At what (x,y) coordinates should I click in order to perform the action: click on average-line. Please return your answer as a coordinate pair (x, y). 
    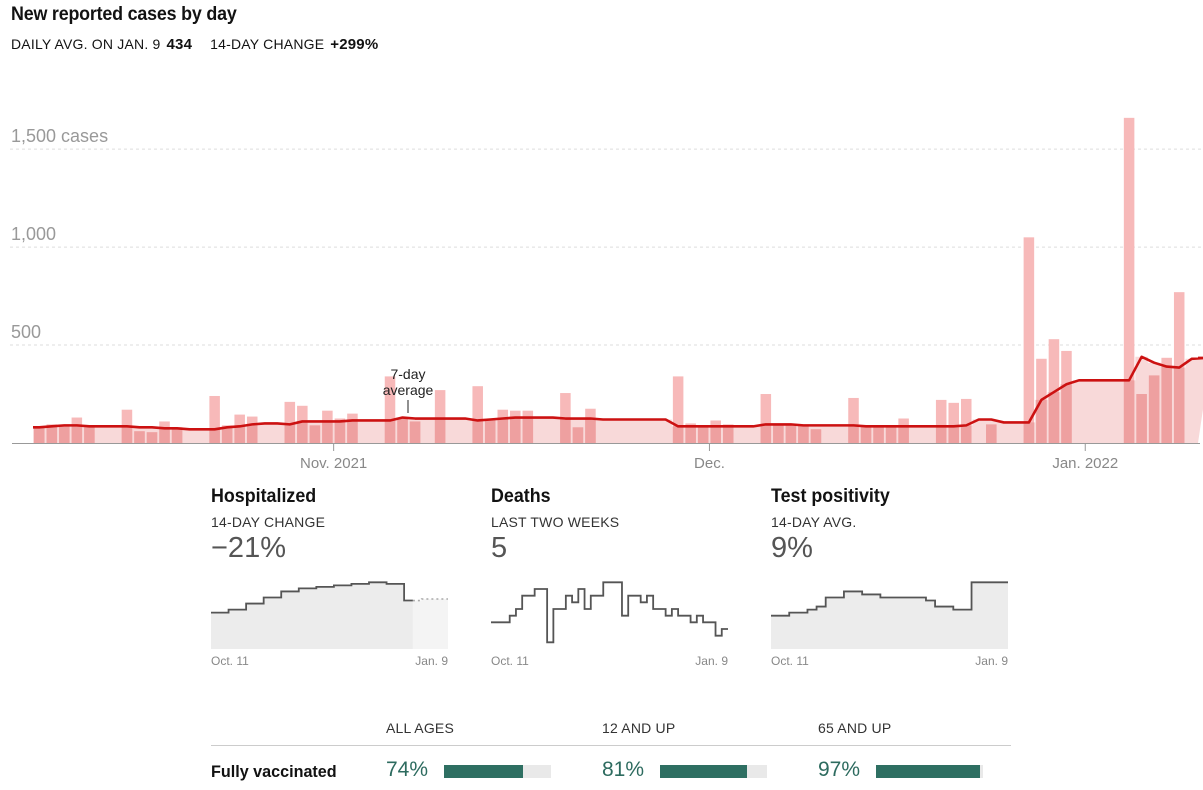
    Looking at the image, I should click on (618, 393).